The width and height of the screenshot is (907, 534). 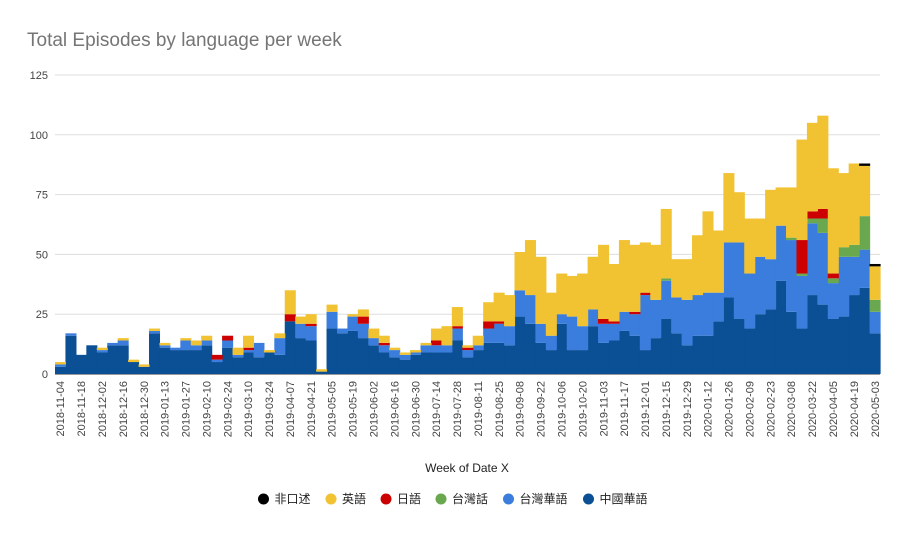 I want to click on legend-item: 非口述, so click(x=284, y=499).